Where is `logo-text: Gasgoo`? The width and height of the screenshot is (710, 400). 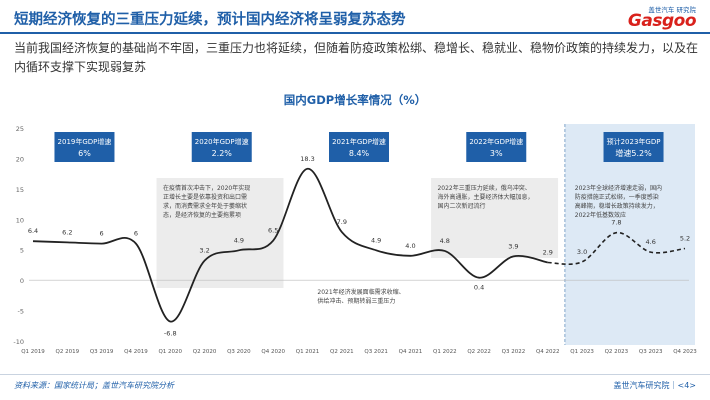 logo-text: Gasgoo is located at coordinates (662, 21).